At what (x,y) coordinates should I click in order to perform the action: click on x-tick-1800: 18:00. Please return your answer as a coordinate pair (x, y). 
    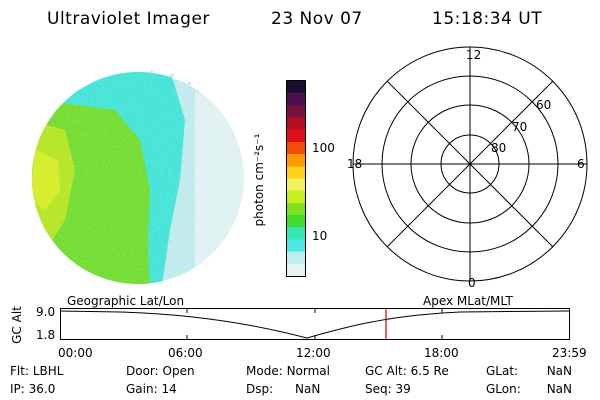
    Looking at the image, I should click on (441, 353).